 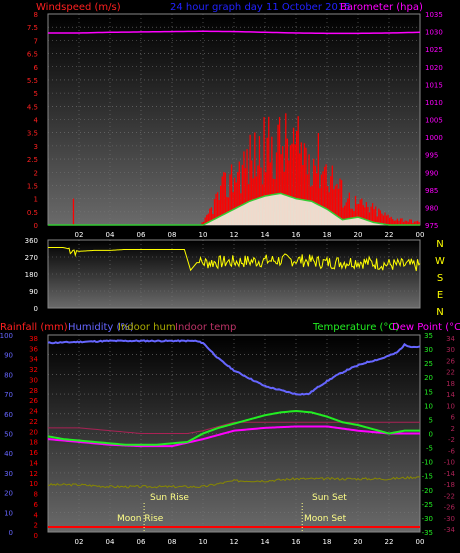 What do you see at coordinates (79, 542) in the screenshot?
I see `x-axis-tick-label: 02` at bounding box center [79, 542].